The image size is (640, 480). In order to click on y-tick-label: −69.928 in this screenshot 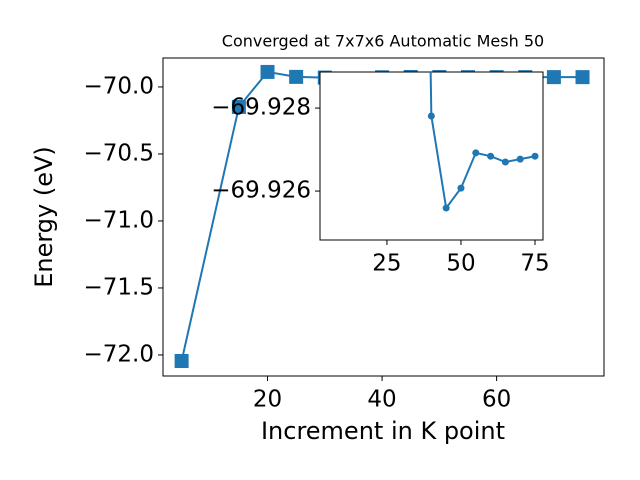, I will do `click(261, 108)`.